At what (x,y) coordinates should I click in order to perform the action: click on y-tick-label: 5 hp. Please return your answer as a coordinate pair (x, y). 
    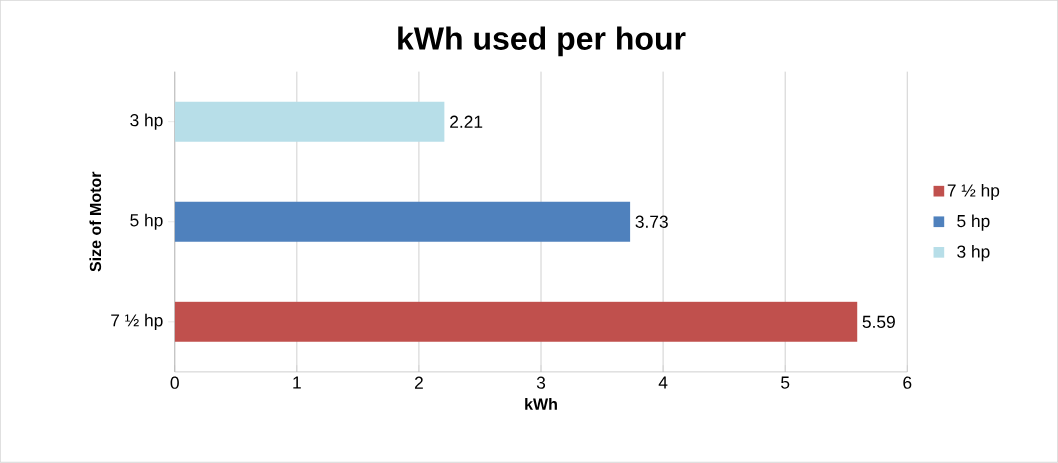
    Looking at the image, I should click on (146, 222).